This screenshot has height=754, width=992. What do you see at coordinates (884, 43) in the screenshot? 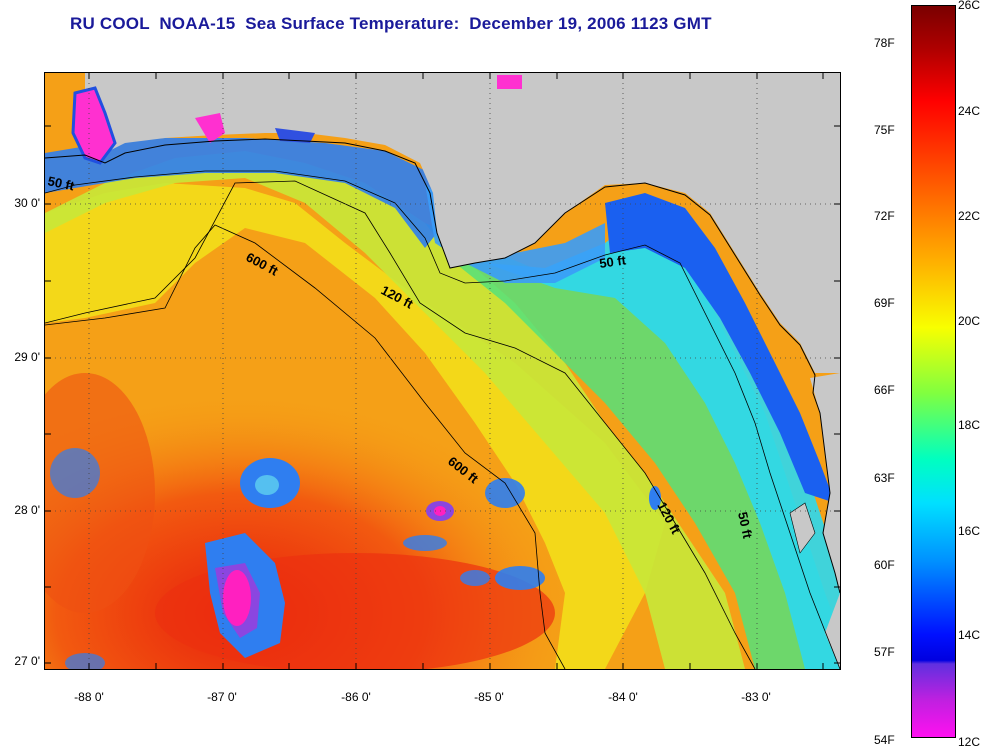
I see `colorbar-label-78f: 78F` at bounding box center [884, 43].